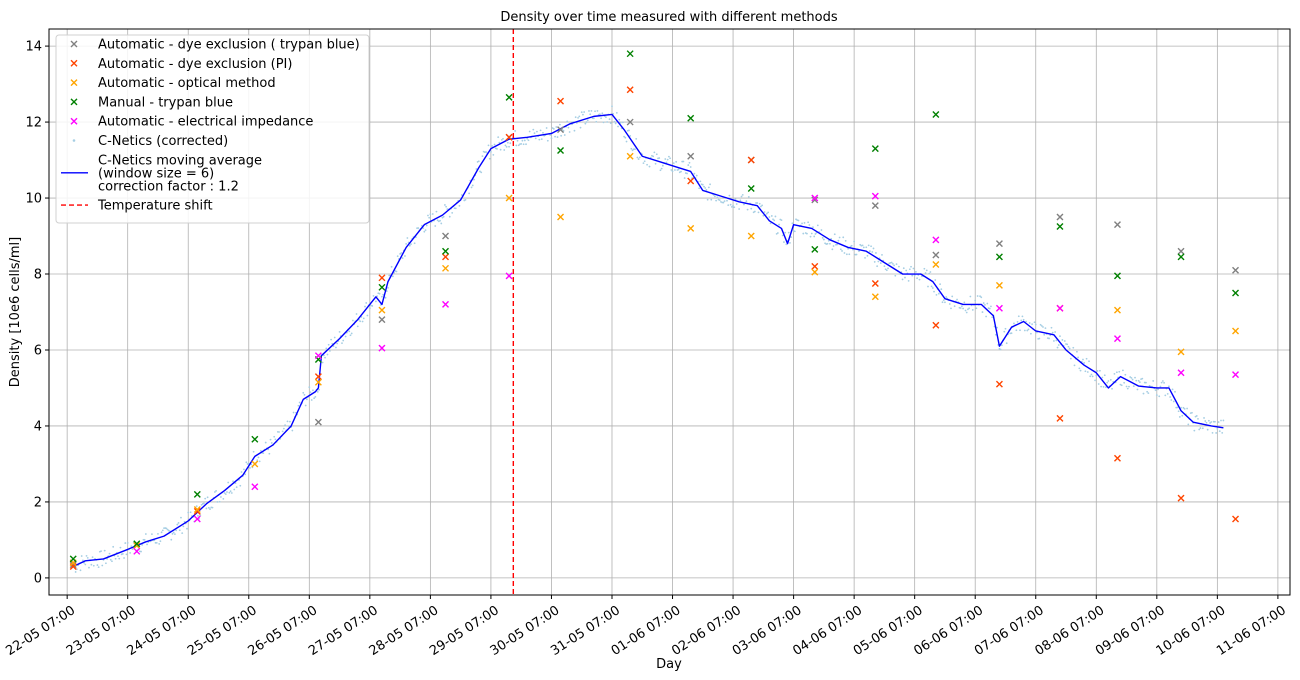 This screenshot has height=680, width=1300. I want to click on marker-s1-p5, so click(509, 137).